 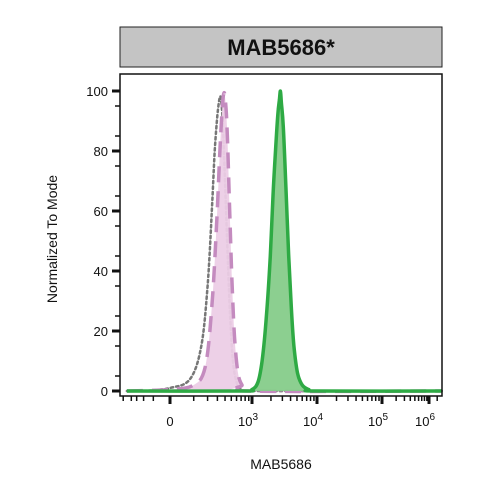 What do you see at coordinates (101, 271) in the screenshot?
I see `y-tick-label: 40` at bounding box center [101, 271].